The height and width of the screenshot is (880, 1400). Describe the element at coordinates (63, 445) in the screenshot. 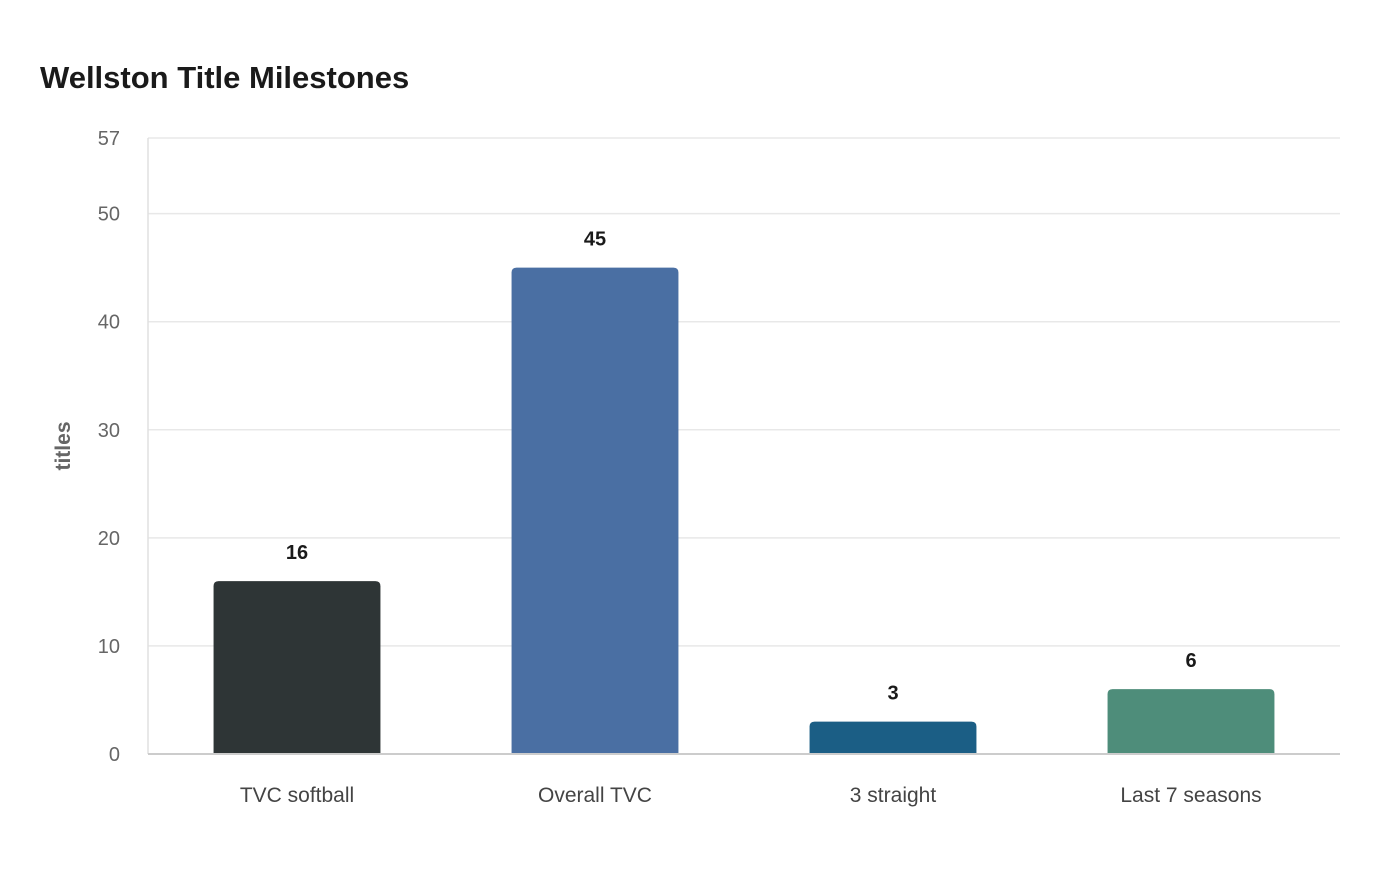

I see `y-axis-title: titles` at that location.